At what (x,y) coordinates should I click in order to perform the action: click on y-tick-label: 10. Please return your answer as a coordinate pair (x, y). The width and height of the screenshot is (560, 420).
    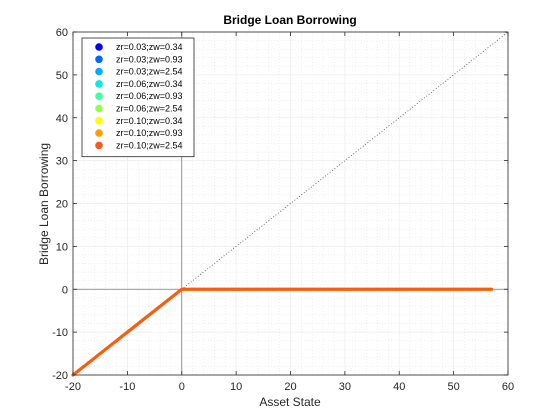
    Looking at the image, I should click on (62, 247).